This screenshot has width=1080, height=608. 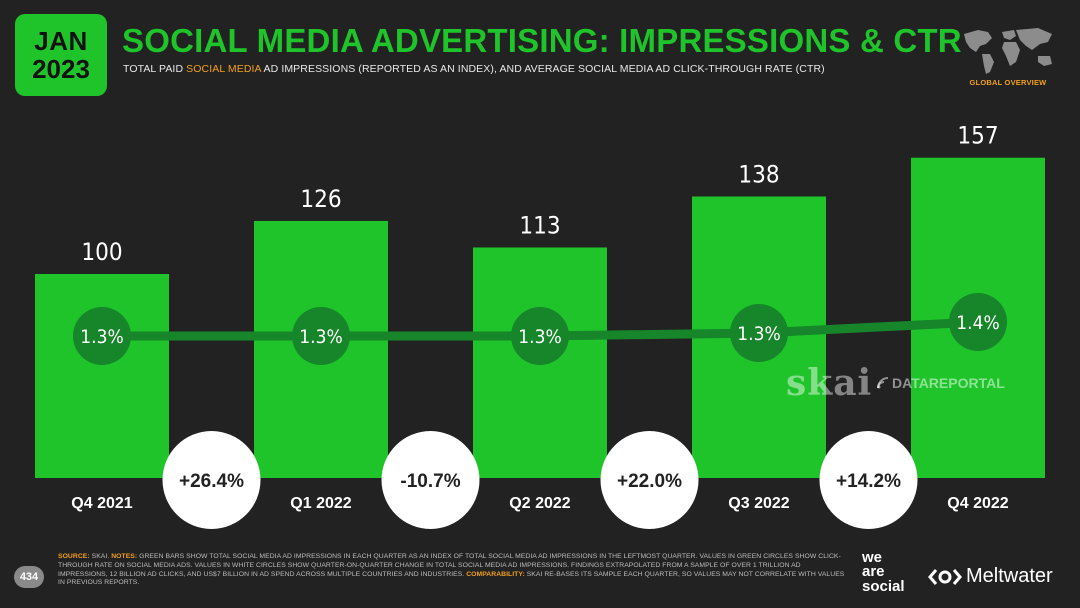 I want to click on meltwater-logo: Meltwater, so click(x=990, y=576).